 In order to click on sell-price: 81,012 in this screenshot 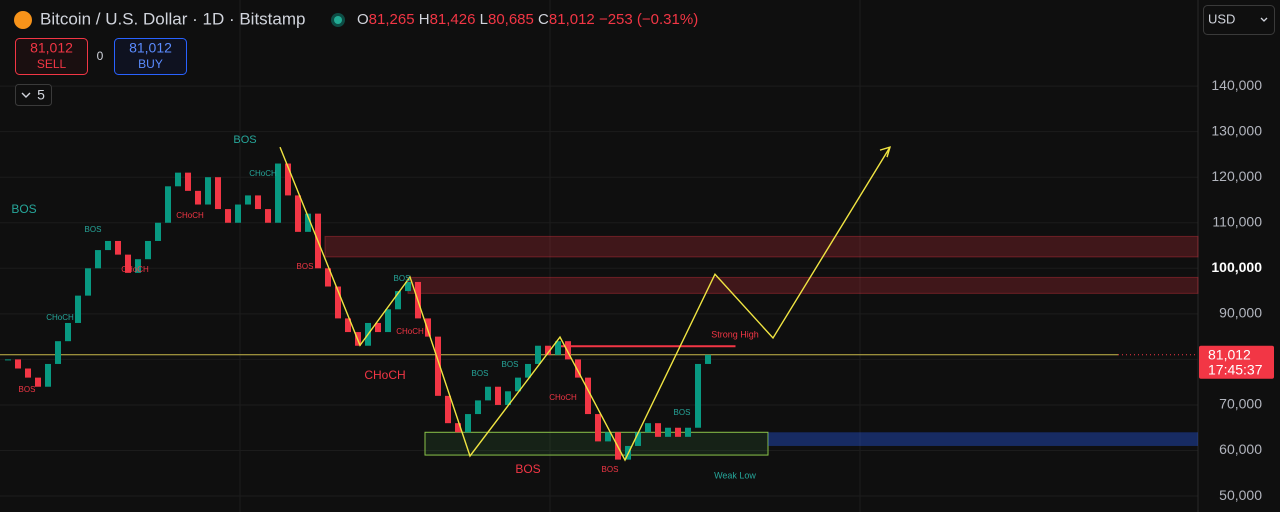, I will do `click(51, 48)`.